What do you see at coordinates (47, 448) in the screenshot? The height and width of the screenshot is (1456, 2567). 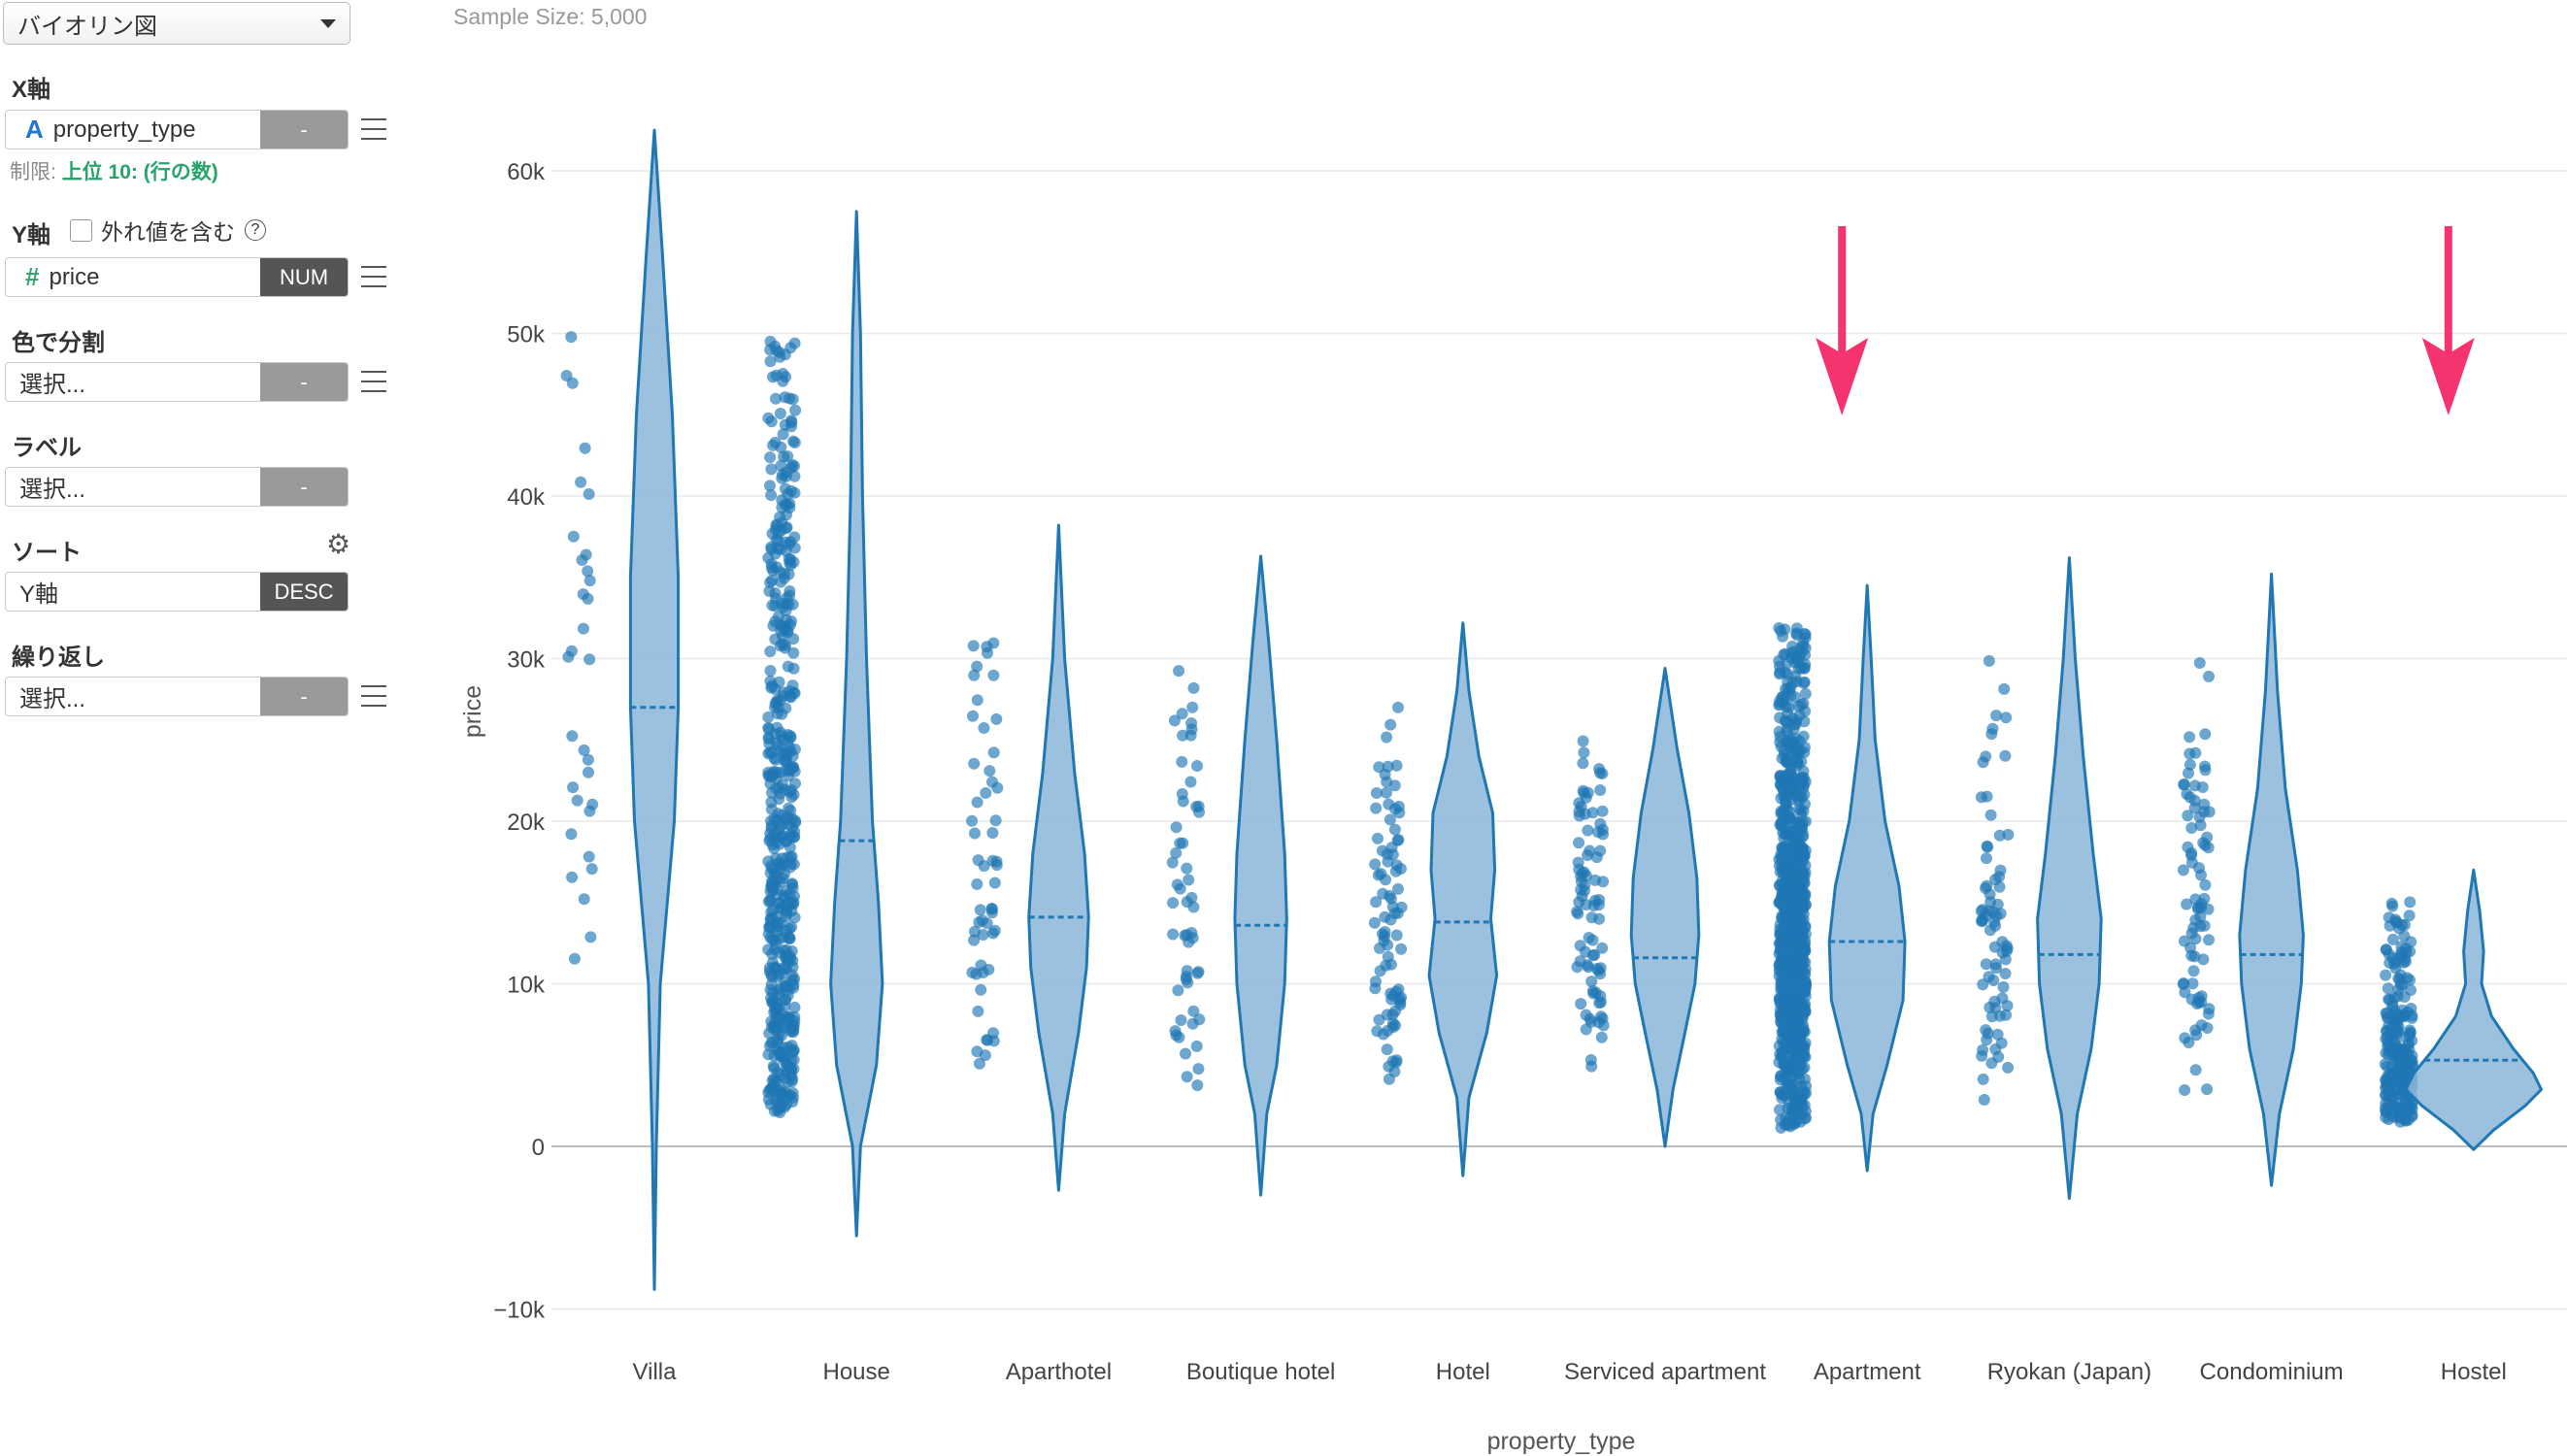 I see `label-section-label: ラベル` at bounding box center [47, 448].